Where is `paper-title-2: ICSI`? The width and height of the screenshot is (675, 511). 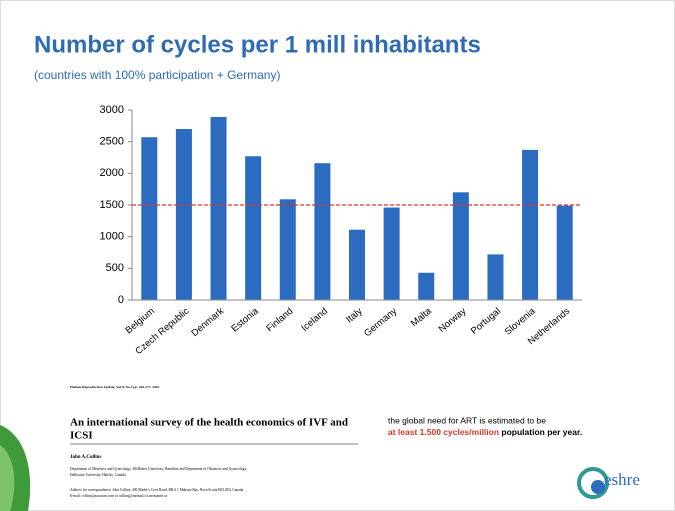 paper-title-2: ICSI is located at coordinates (81, 436).